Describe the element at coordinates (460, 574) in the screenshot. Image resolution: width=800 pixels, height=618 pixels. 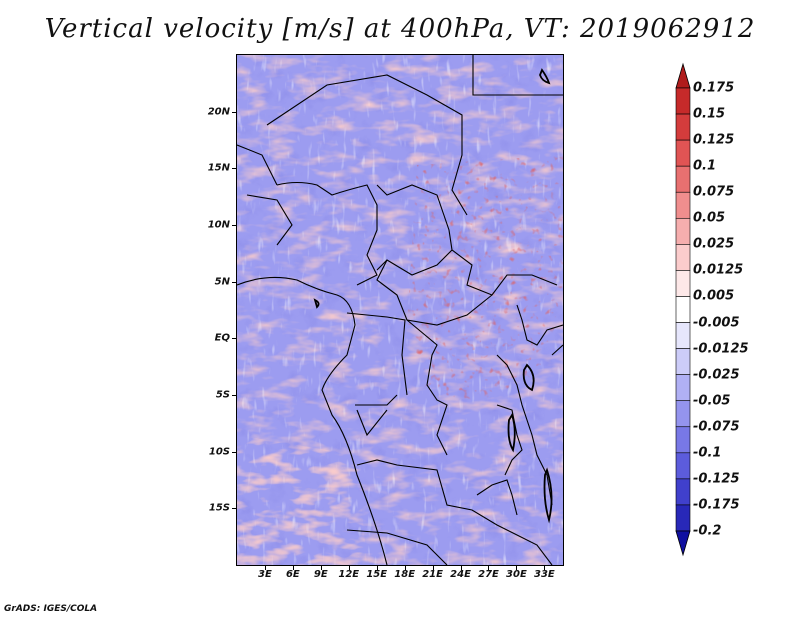
I see `lon-label: 24E` at that location.